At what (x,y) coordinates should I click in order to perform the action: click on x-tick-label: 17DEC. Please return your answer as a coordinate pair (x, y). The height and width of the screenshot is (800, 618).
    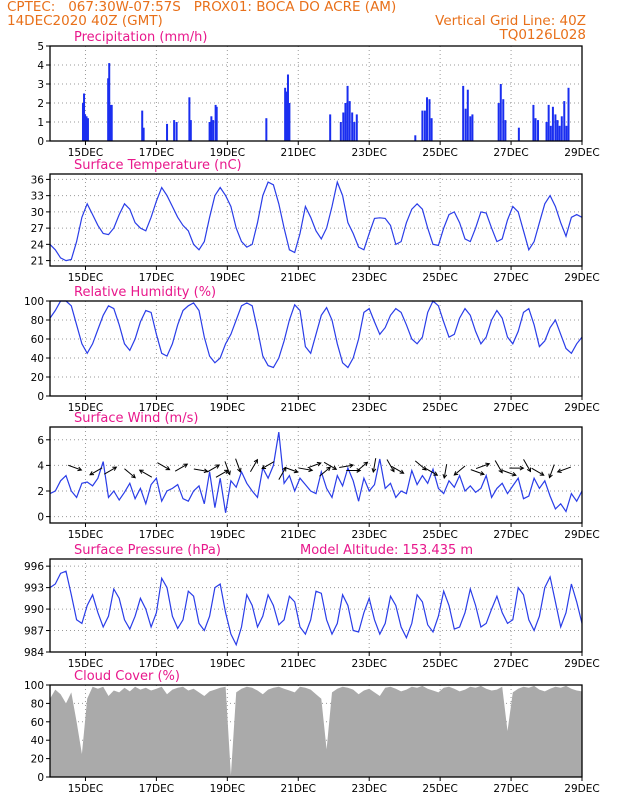
    Looking at the image, I should click on (156, 278).